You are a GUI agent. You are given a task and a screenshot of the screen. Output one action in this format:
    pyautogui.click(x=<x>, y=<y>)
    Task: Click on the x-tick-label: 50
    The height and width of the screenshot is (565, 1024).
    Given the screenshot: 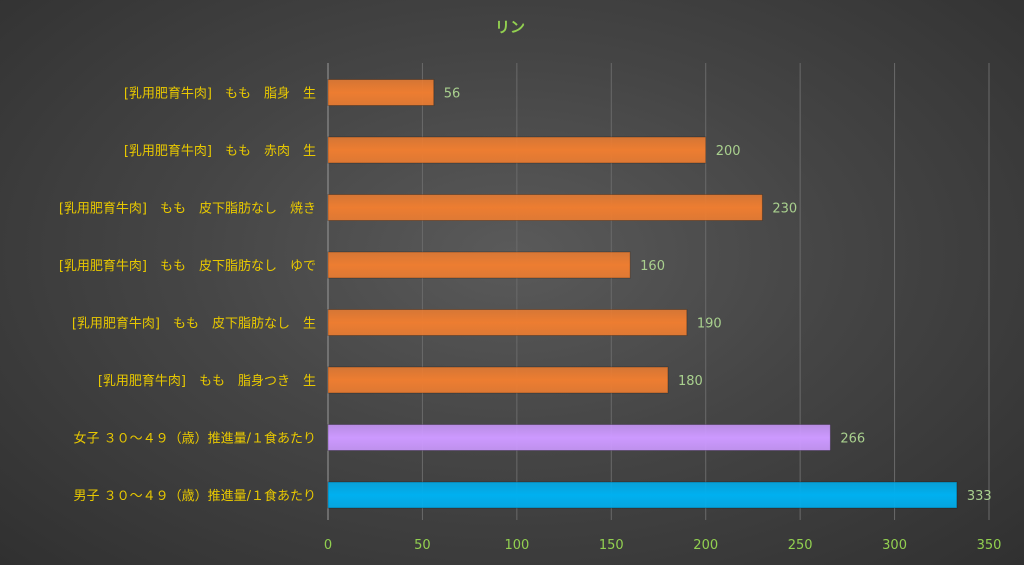 What is the action you would take?
    pyautogui.click(x=422, y=545)
    